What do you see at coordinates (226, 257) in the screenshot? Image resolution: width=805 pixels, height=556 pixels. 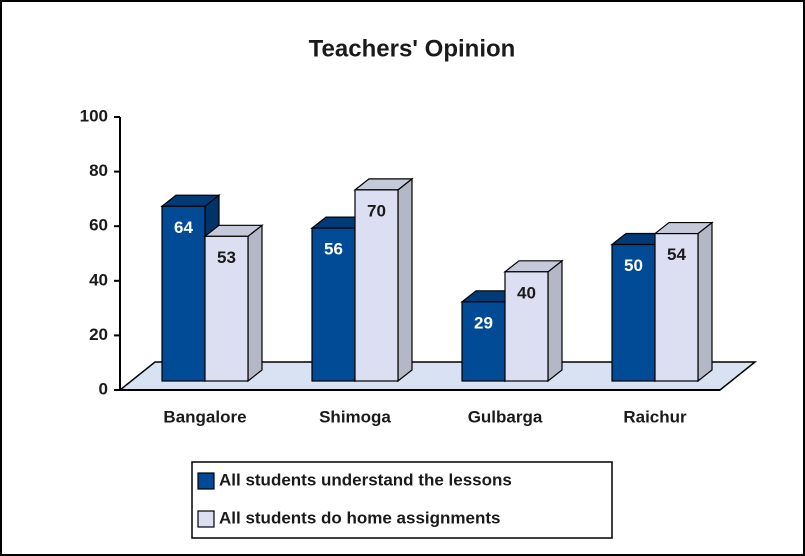 I see `value-label: 53` at bounding box center [226, 257].